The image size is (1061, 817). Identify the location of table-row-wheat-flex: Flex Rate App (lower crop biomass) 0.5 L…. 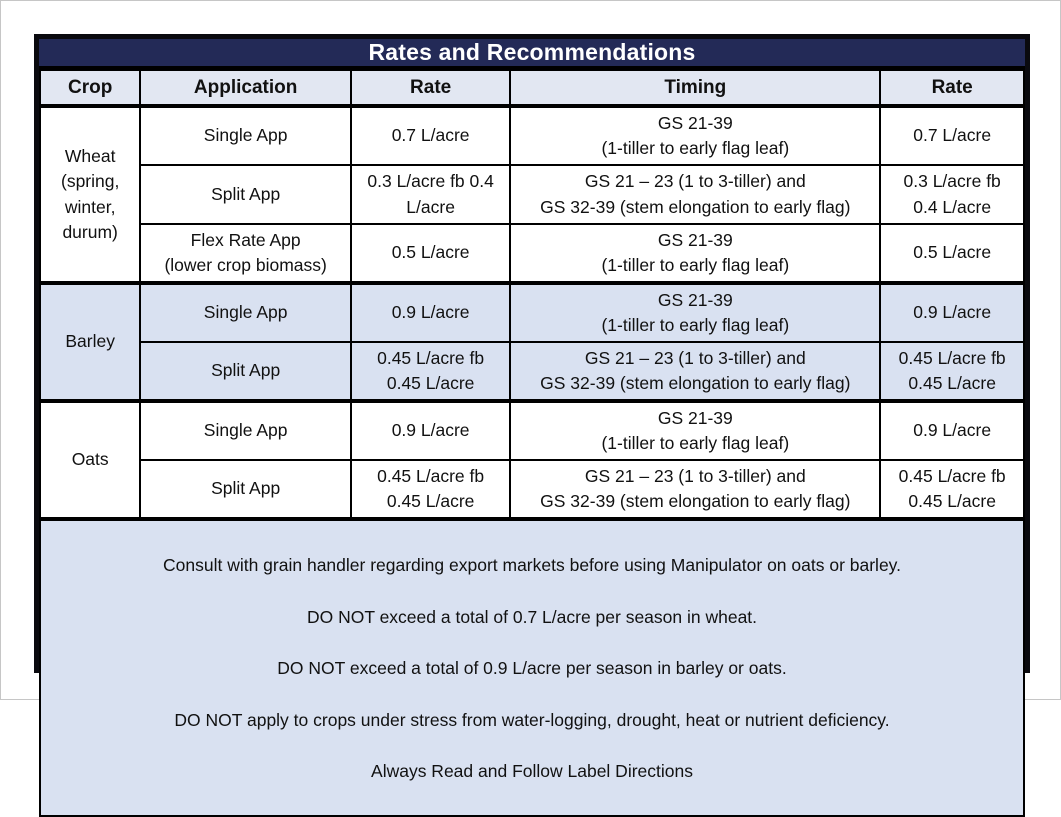
(532, 253).